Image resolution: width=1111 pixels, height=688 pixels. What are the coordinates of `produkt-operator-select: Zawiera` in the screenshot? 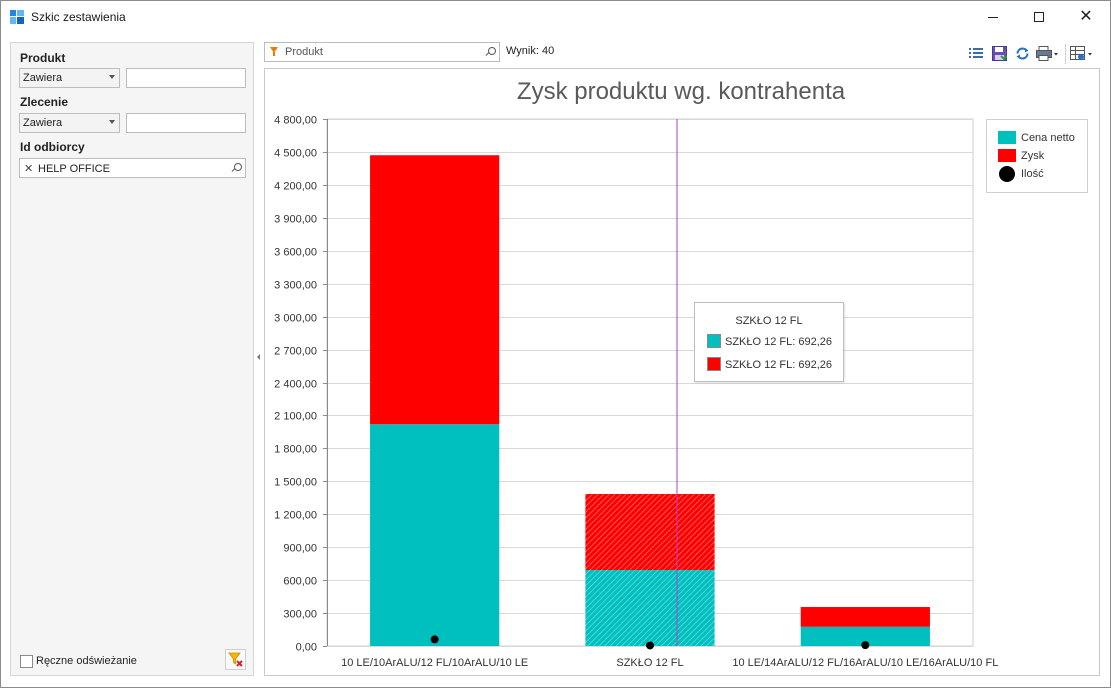 It's located at (69, 78).